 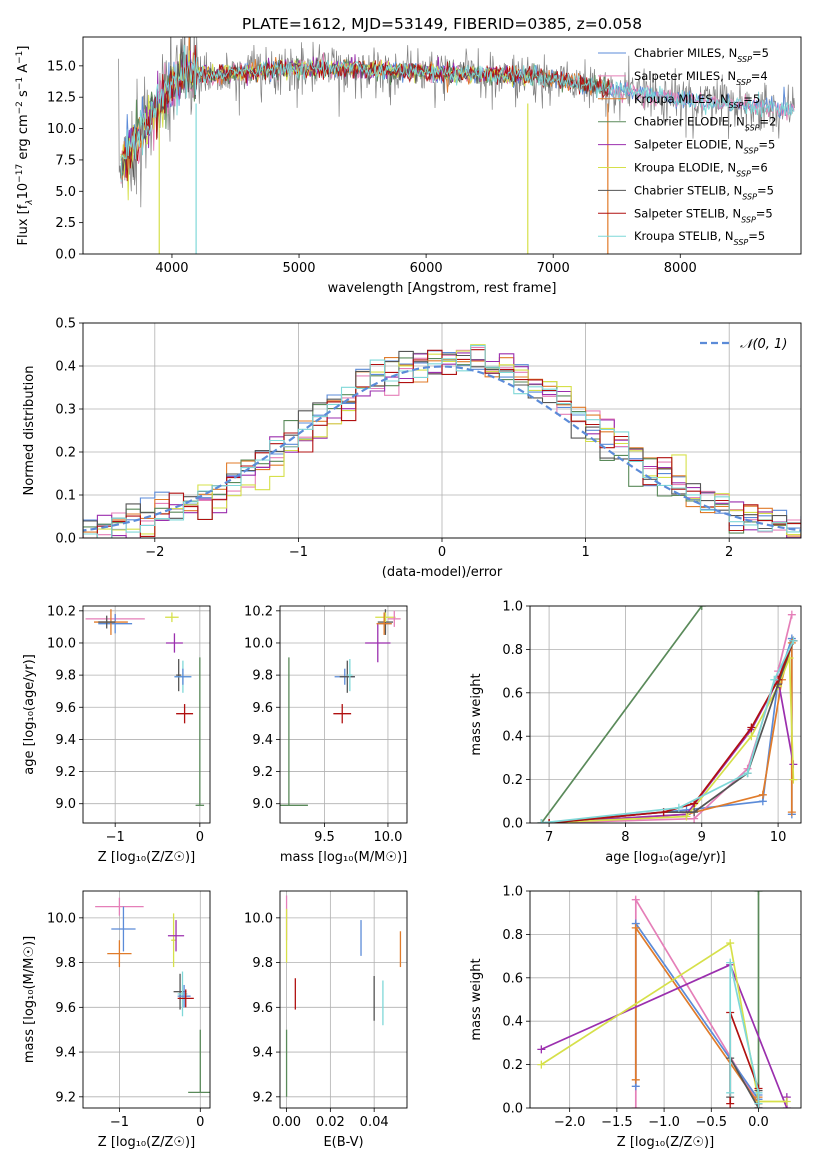 What do you see at coordinates (570, 1122) in the screenshot?
I see `x-tick-label: −2.0` at bounding box center [570, 1122].